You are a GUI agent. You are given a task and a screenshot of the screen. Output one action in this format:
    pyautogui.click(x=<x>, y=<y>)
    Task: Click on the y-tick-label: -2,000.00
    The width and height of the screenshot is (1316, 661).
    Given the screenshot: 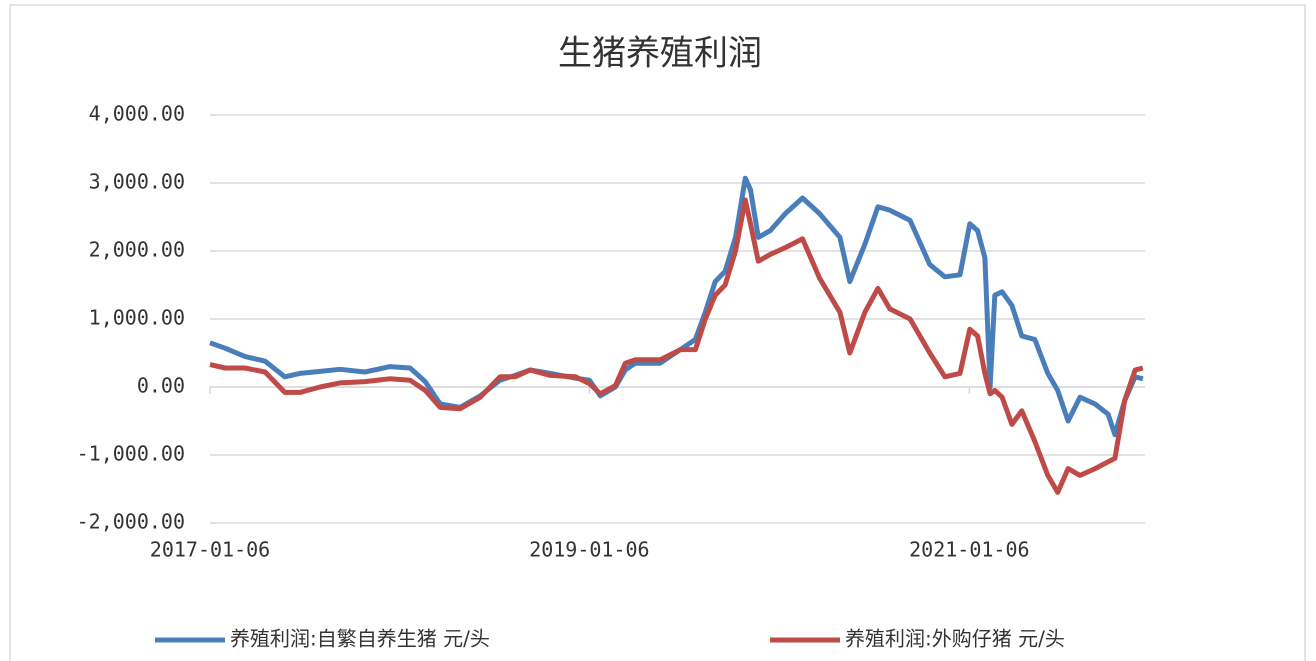 What is the action you would take?
    pyautogui.click(x=131, y=522)
    